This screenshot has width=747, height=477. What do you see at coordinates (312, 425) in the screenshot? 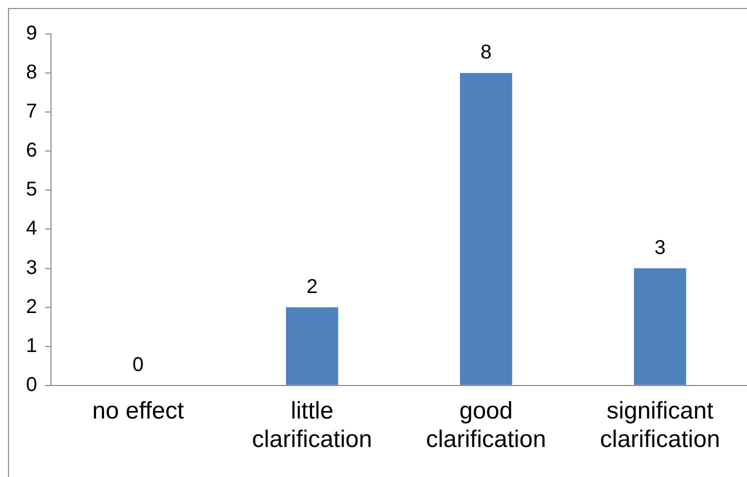
I see `x-tick-label: little clarification` at bounding box center [312, 425].